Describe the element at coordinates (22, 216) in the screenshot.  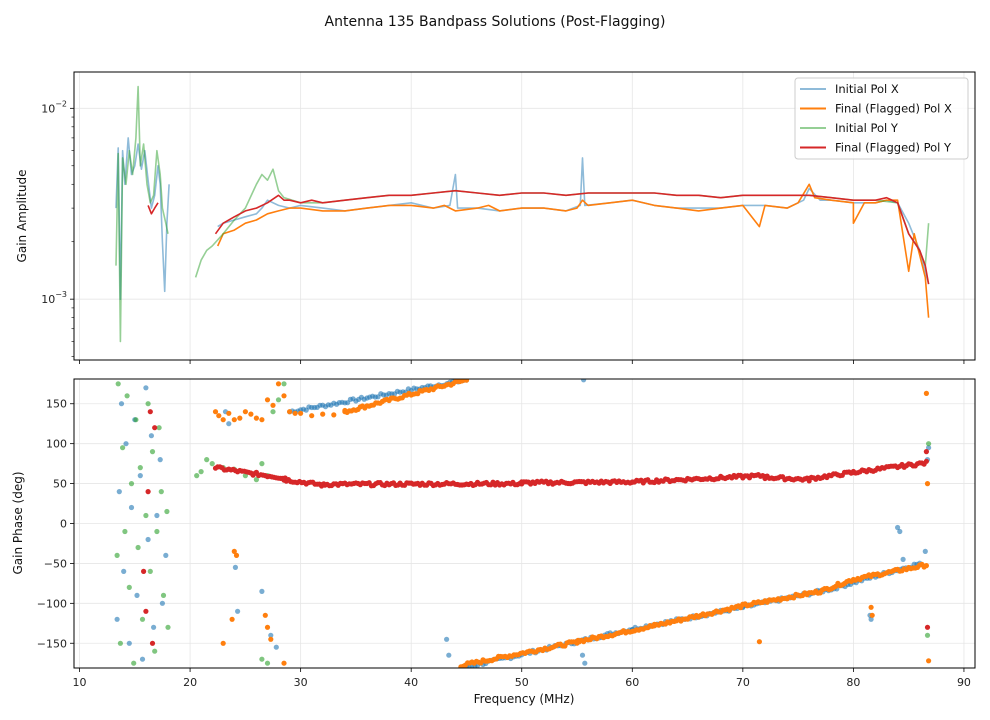
I see `amplitude-y-axis-label: Gain Amplitude` at that location.